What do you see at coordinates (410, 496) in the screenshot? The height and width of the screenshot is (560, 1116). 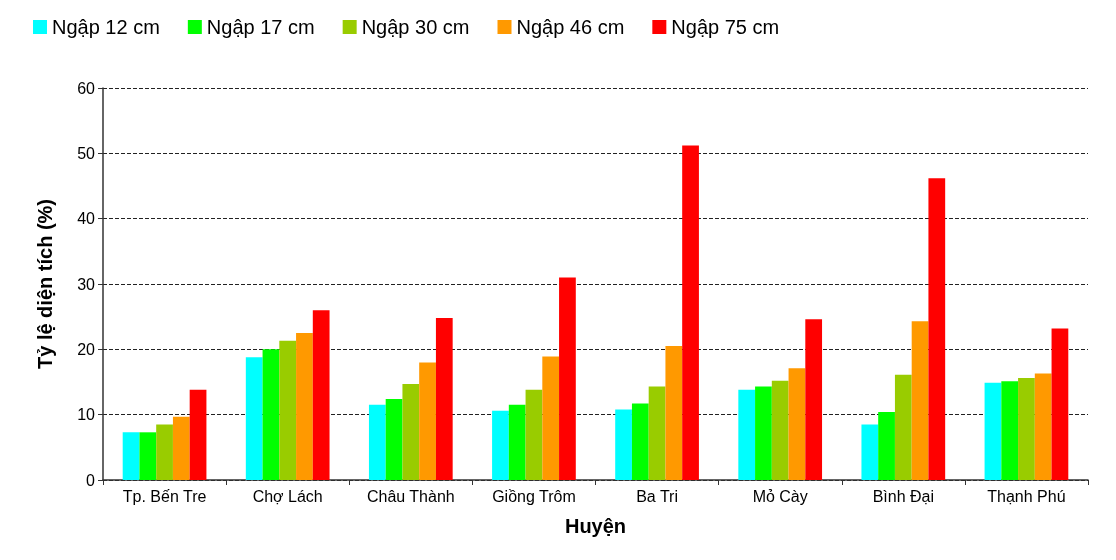 I see `x-tick-label: Châu Thành` at bounding box center [410, 496].